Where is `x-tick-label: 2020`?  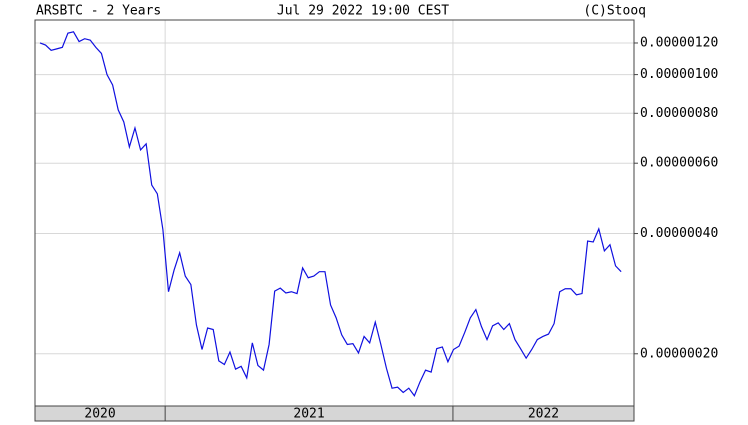 x-tick-label: 2020 is located at coordinates (99, 414).